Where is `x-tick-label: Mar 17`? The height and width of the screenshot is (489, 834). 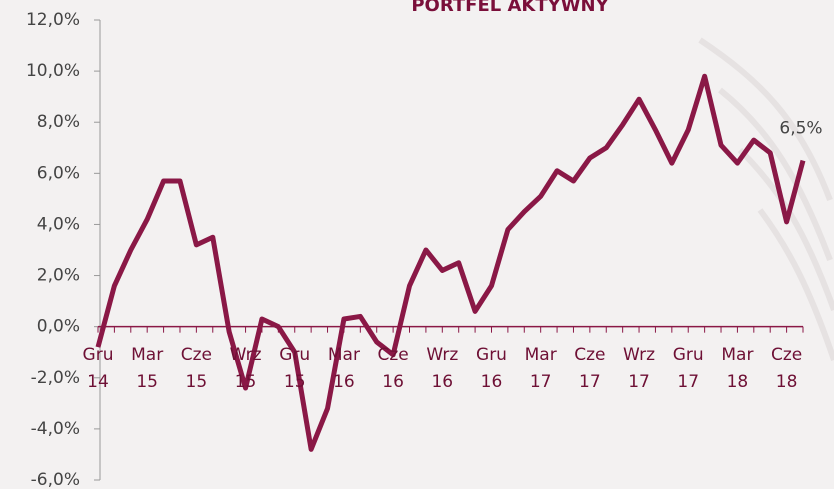 x-tick-label: Mar 17 is located at coordinates (540, 368).